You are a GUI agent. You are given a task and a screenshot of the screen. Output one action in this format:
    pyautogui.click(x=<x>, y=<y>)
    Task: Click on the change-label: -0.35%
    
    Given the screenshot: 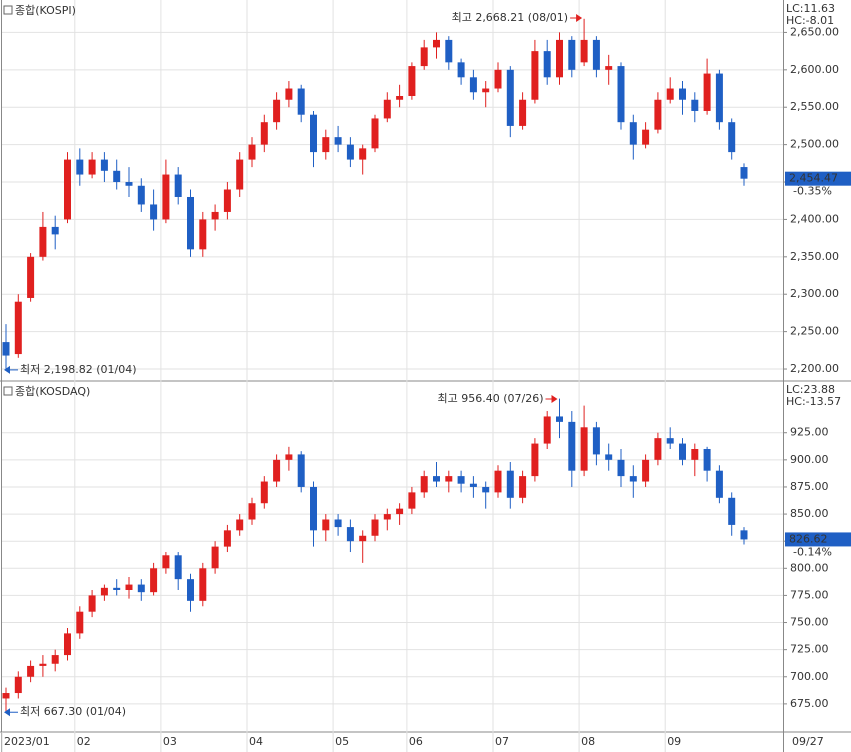 What is the action you would take?
    pyautogui.click(x=812, y=191)
    